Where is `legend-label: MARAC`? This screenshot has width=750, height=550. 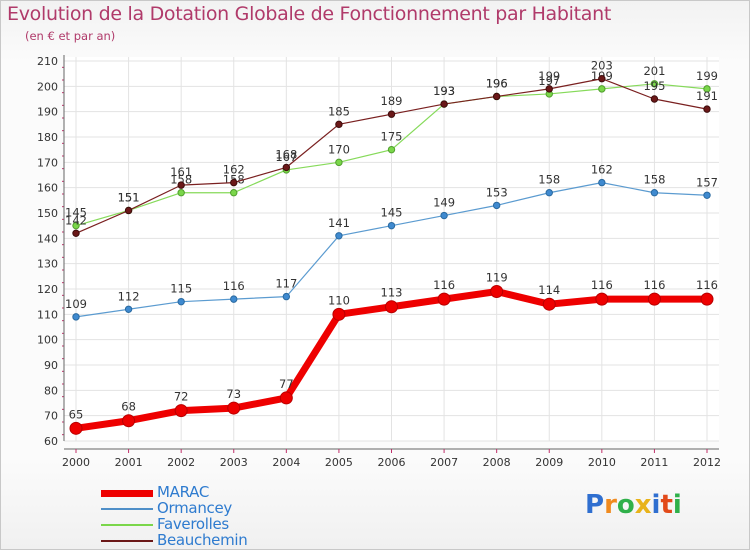
legend-label: MARAC is located at coordinates (183, 492).